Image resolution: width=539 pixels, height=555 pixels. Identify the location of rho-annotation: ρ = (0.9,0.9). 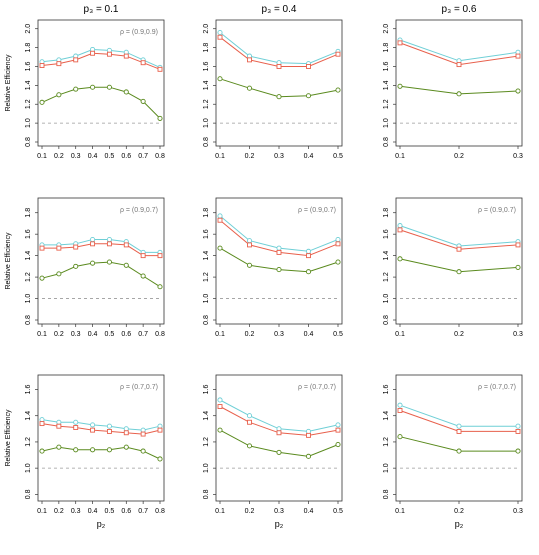
(139, 32).